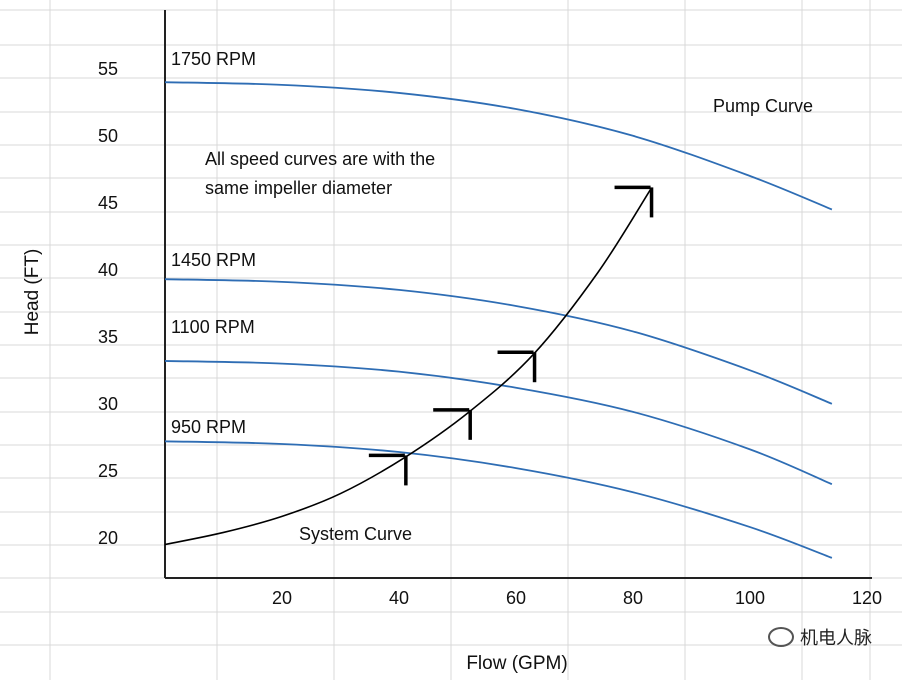 The width and height of the screenshot is (902, 680). I want to click on y-tick-label: 25, so click(108, 471).